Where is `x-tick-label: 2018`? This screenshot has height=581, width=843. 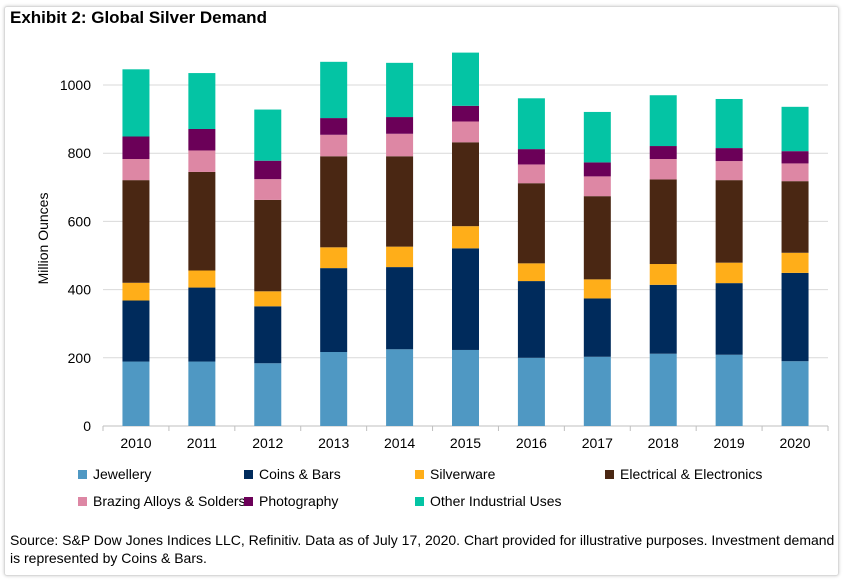 x-tick-label: 2018 is located at coordinates (663, 443).